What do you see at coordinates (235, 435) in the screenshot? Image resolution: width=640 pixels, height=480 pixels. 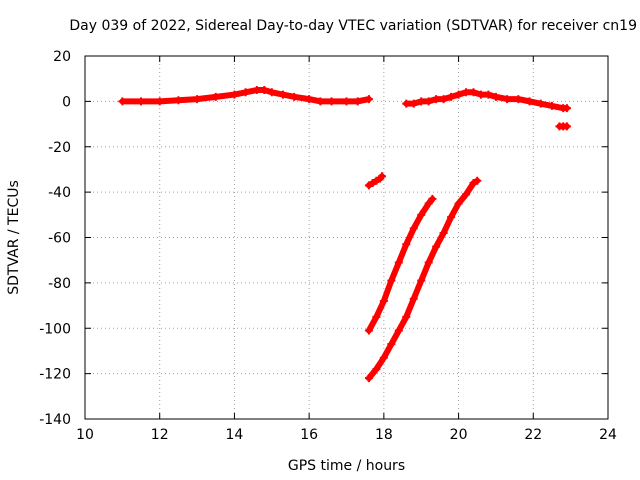 I see `x-tick-label: 14` at bounding box center [235, 435].